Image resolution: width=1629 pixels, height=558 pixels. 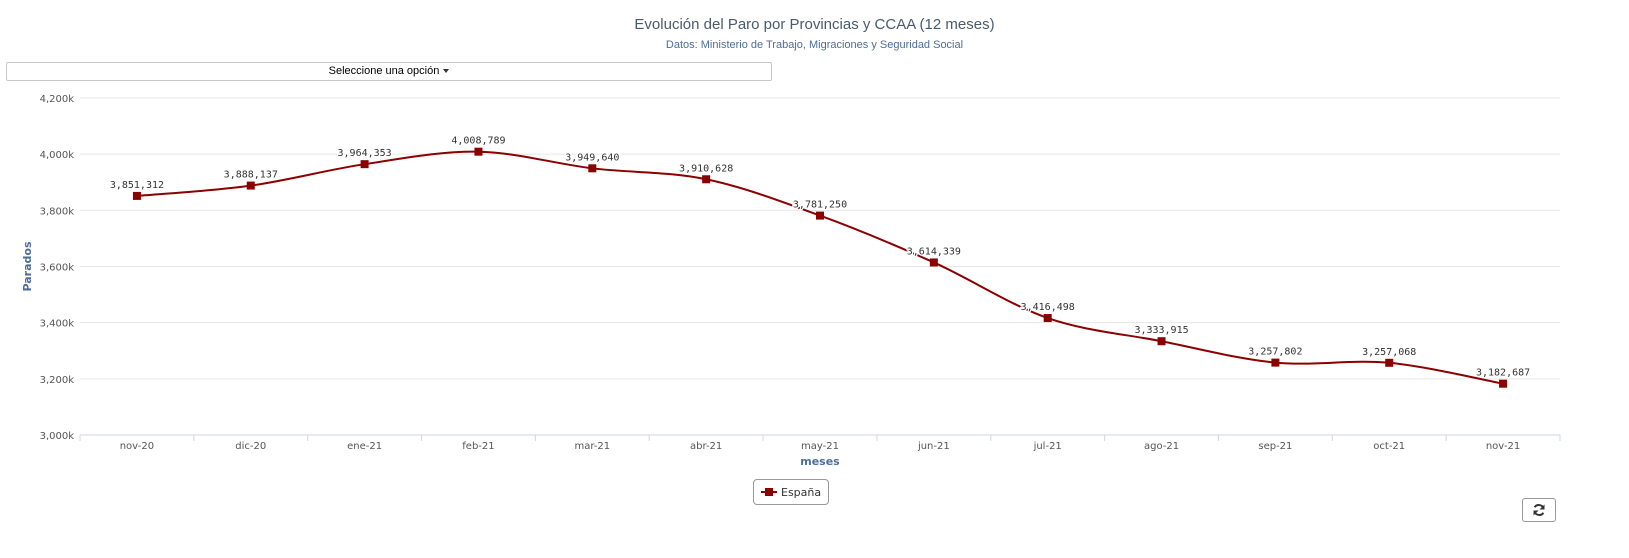 I want to click on x-tick-label: oct-21, so click(x=1389, y=446).